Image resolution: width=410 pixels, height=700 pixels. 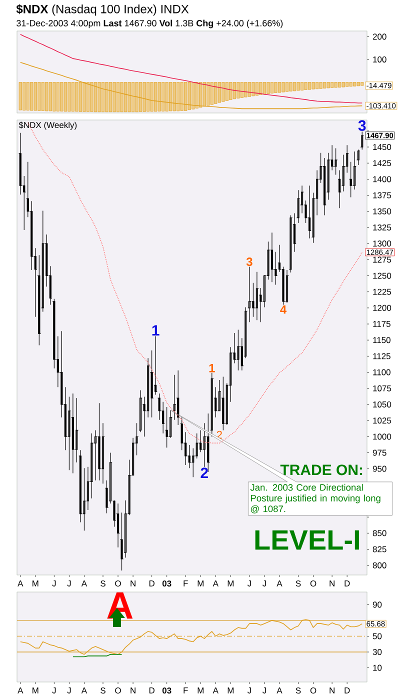 I want to click on y-tick-label: 1250, so click(x=382, y=275).